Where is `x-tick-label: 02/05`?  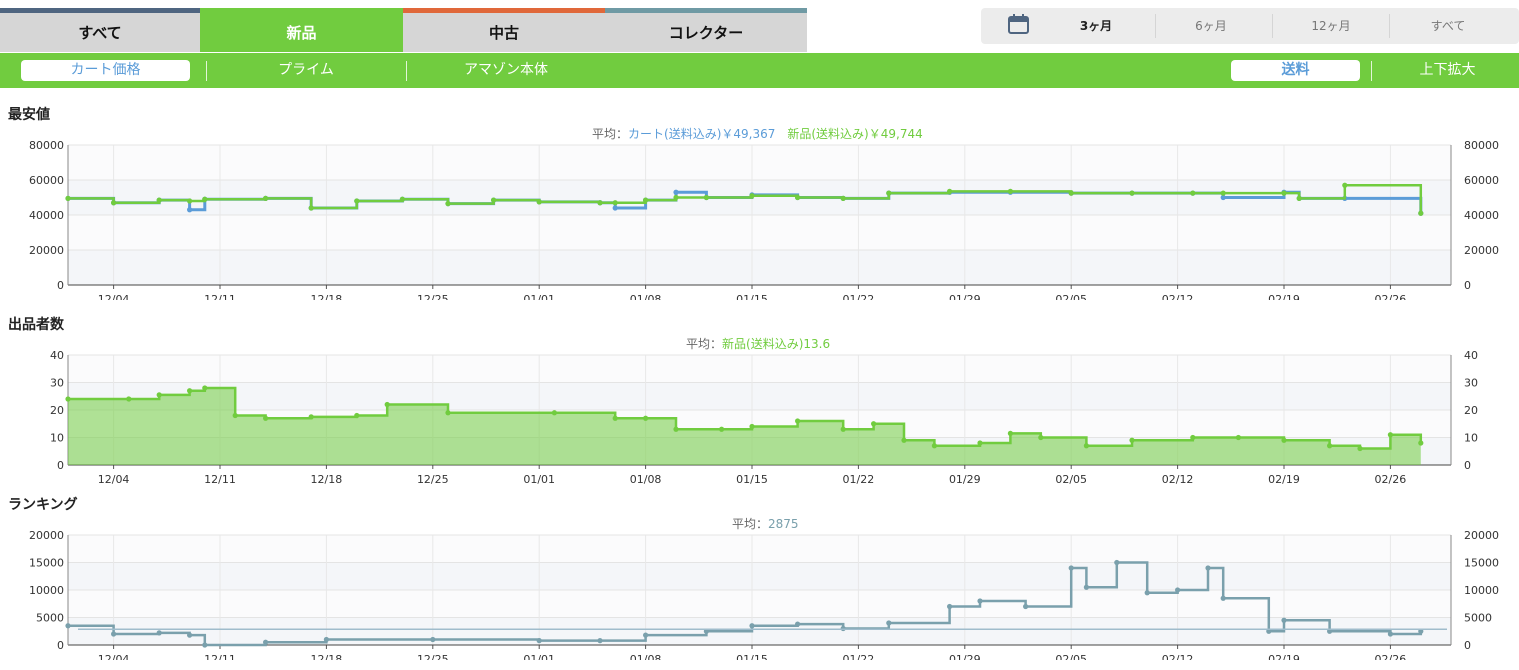
x-tick-label: 02/05 is located at coordinates (1071, 479).